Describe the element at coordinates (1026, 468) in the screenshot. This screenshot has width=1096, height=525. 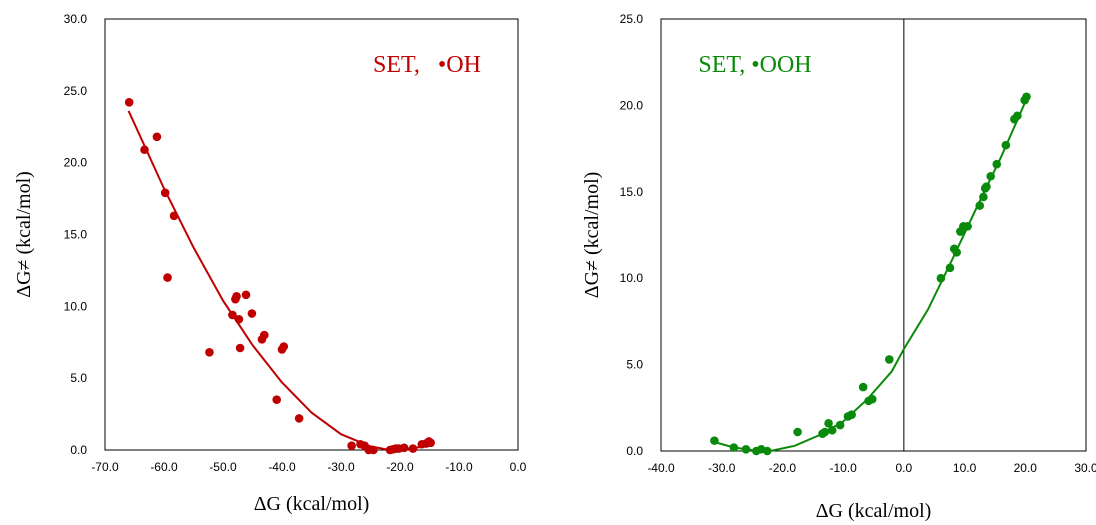
I see `x-tick-label: 20.0` at that location.